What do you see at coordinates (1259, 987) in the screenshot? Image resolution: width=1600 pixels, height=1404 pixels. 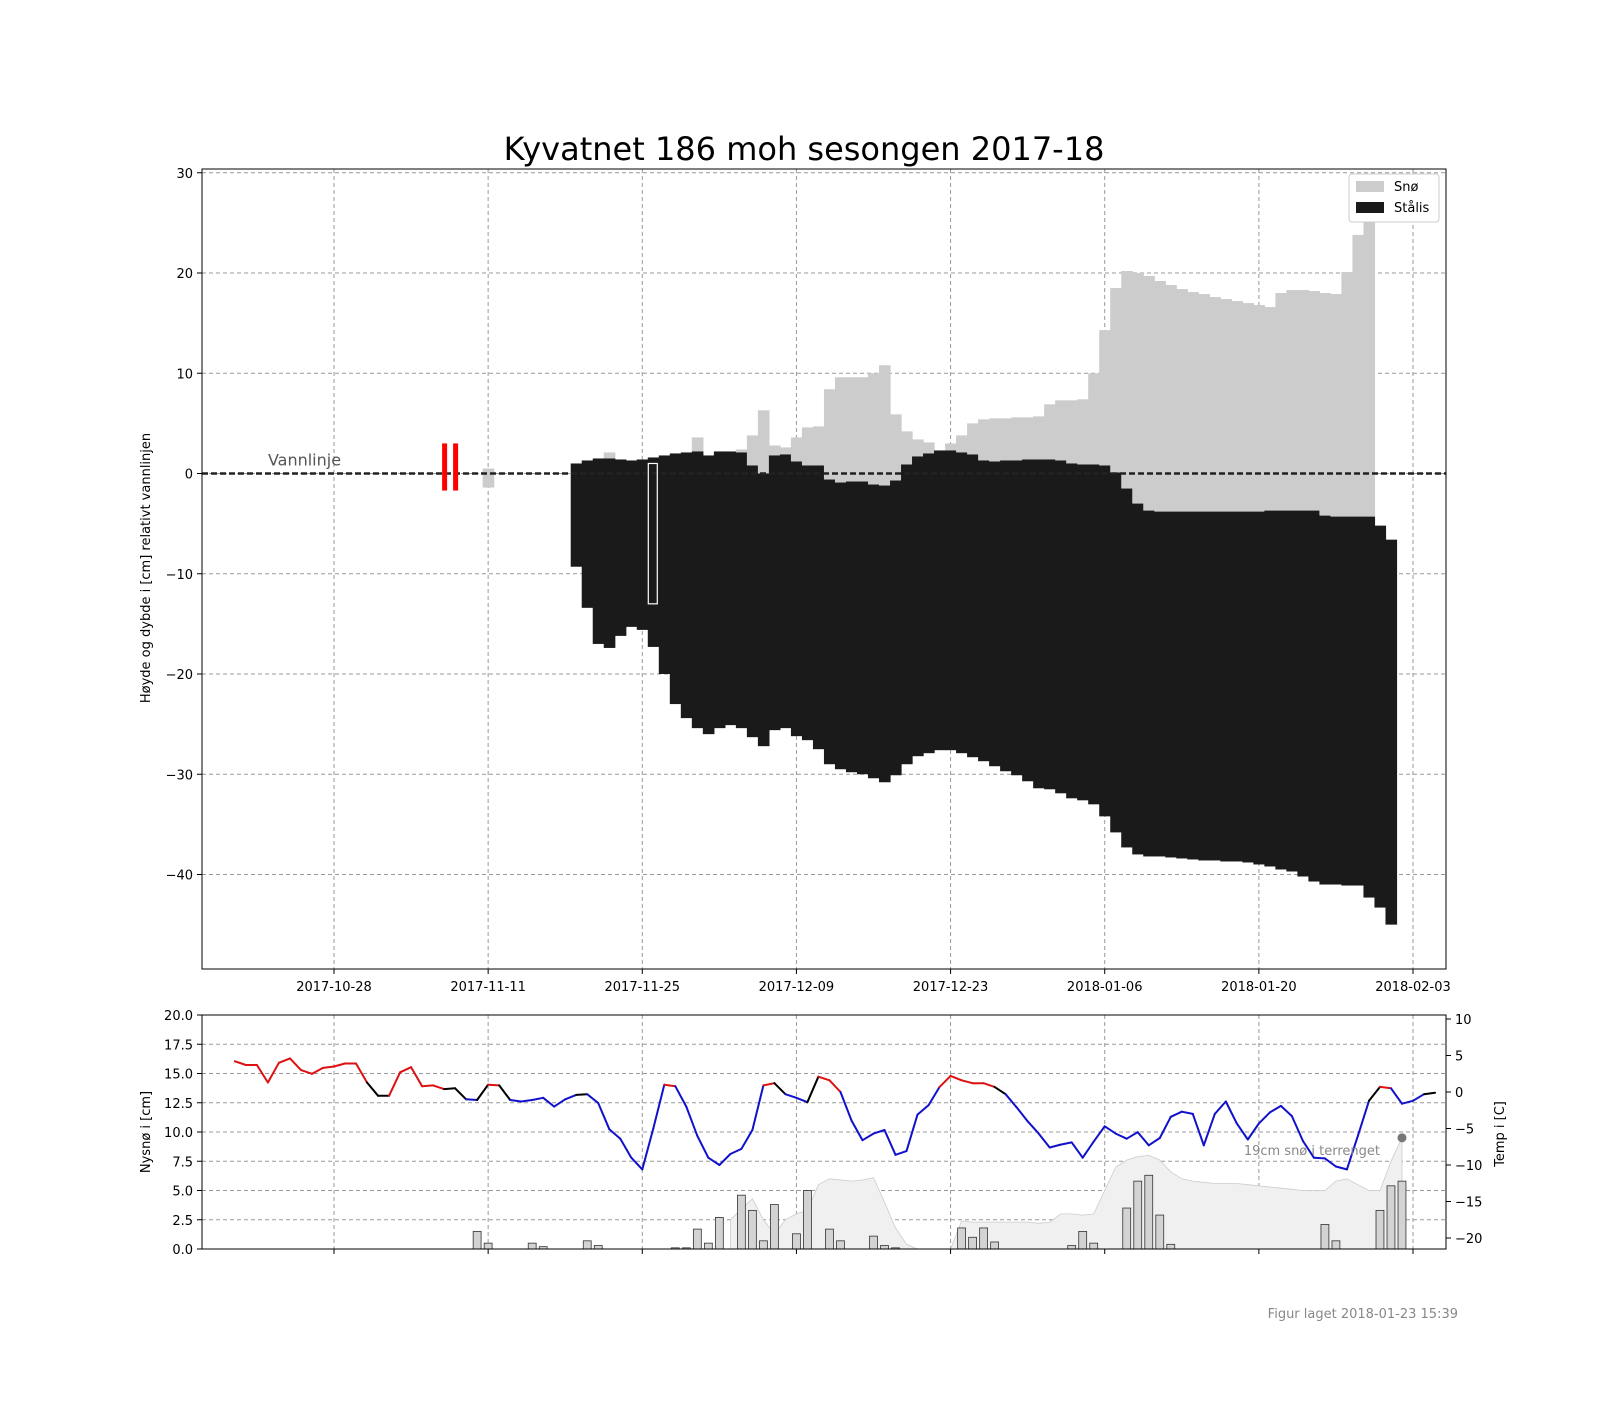 I see `top-x-tick-label: 2018-01-20` at bounding box center [1259, 987].